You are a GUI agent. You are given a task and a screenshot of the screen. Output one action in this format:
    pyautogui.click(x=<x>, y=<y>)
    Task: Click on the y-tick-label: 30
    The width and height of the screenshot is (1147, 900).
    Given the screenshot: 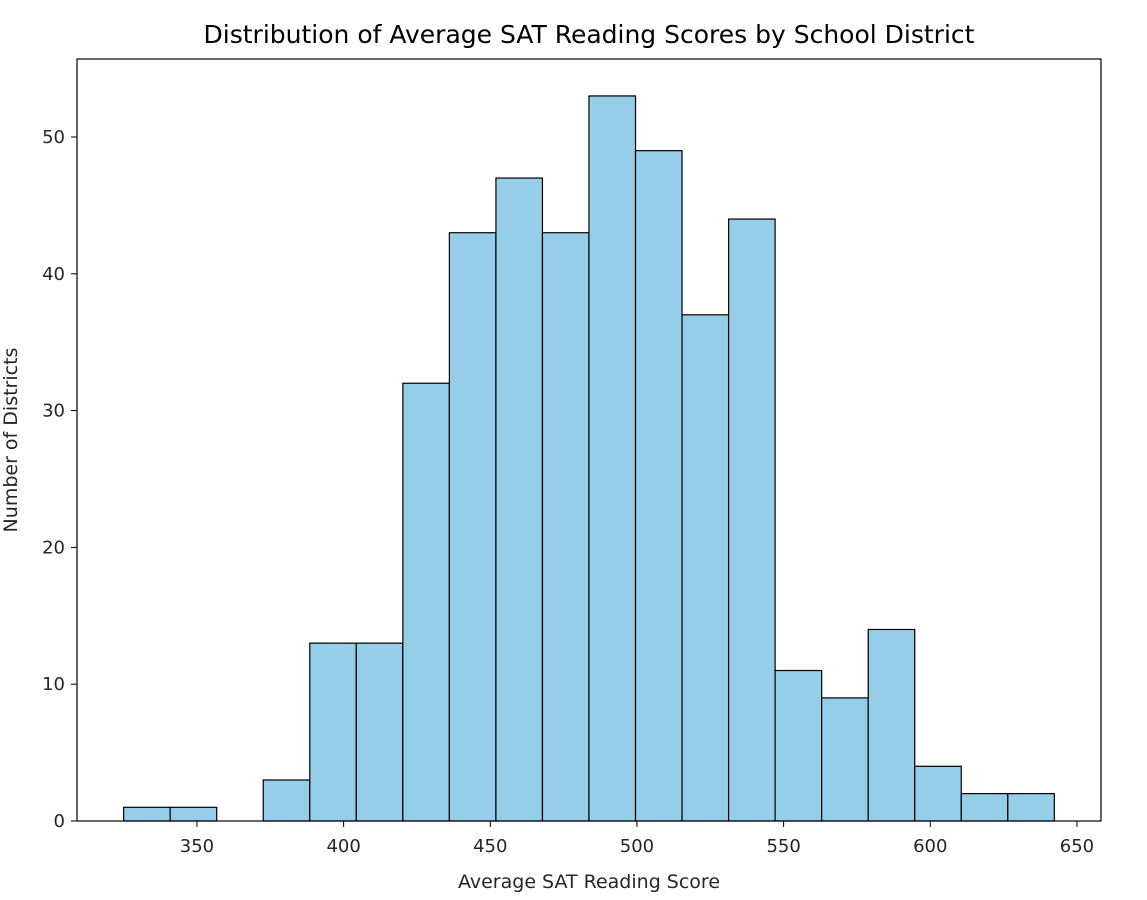 What is the action you would take?
    pyautogui.click(x=53, y=411)
    